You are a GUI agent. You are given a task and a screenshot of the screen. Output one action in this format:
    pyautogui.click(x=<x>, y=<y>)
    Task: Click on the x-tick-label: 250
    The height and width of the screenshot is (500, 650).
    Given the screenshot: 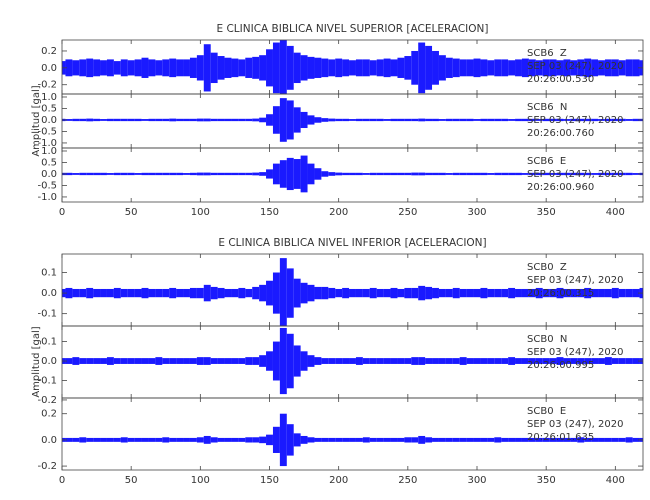 What is the action you would take?
    pyautogui.click(x=407, y=480)
    